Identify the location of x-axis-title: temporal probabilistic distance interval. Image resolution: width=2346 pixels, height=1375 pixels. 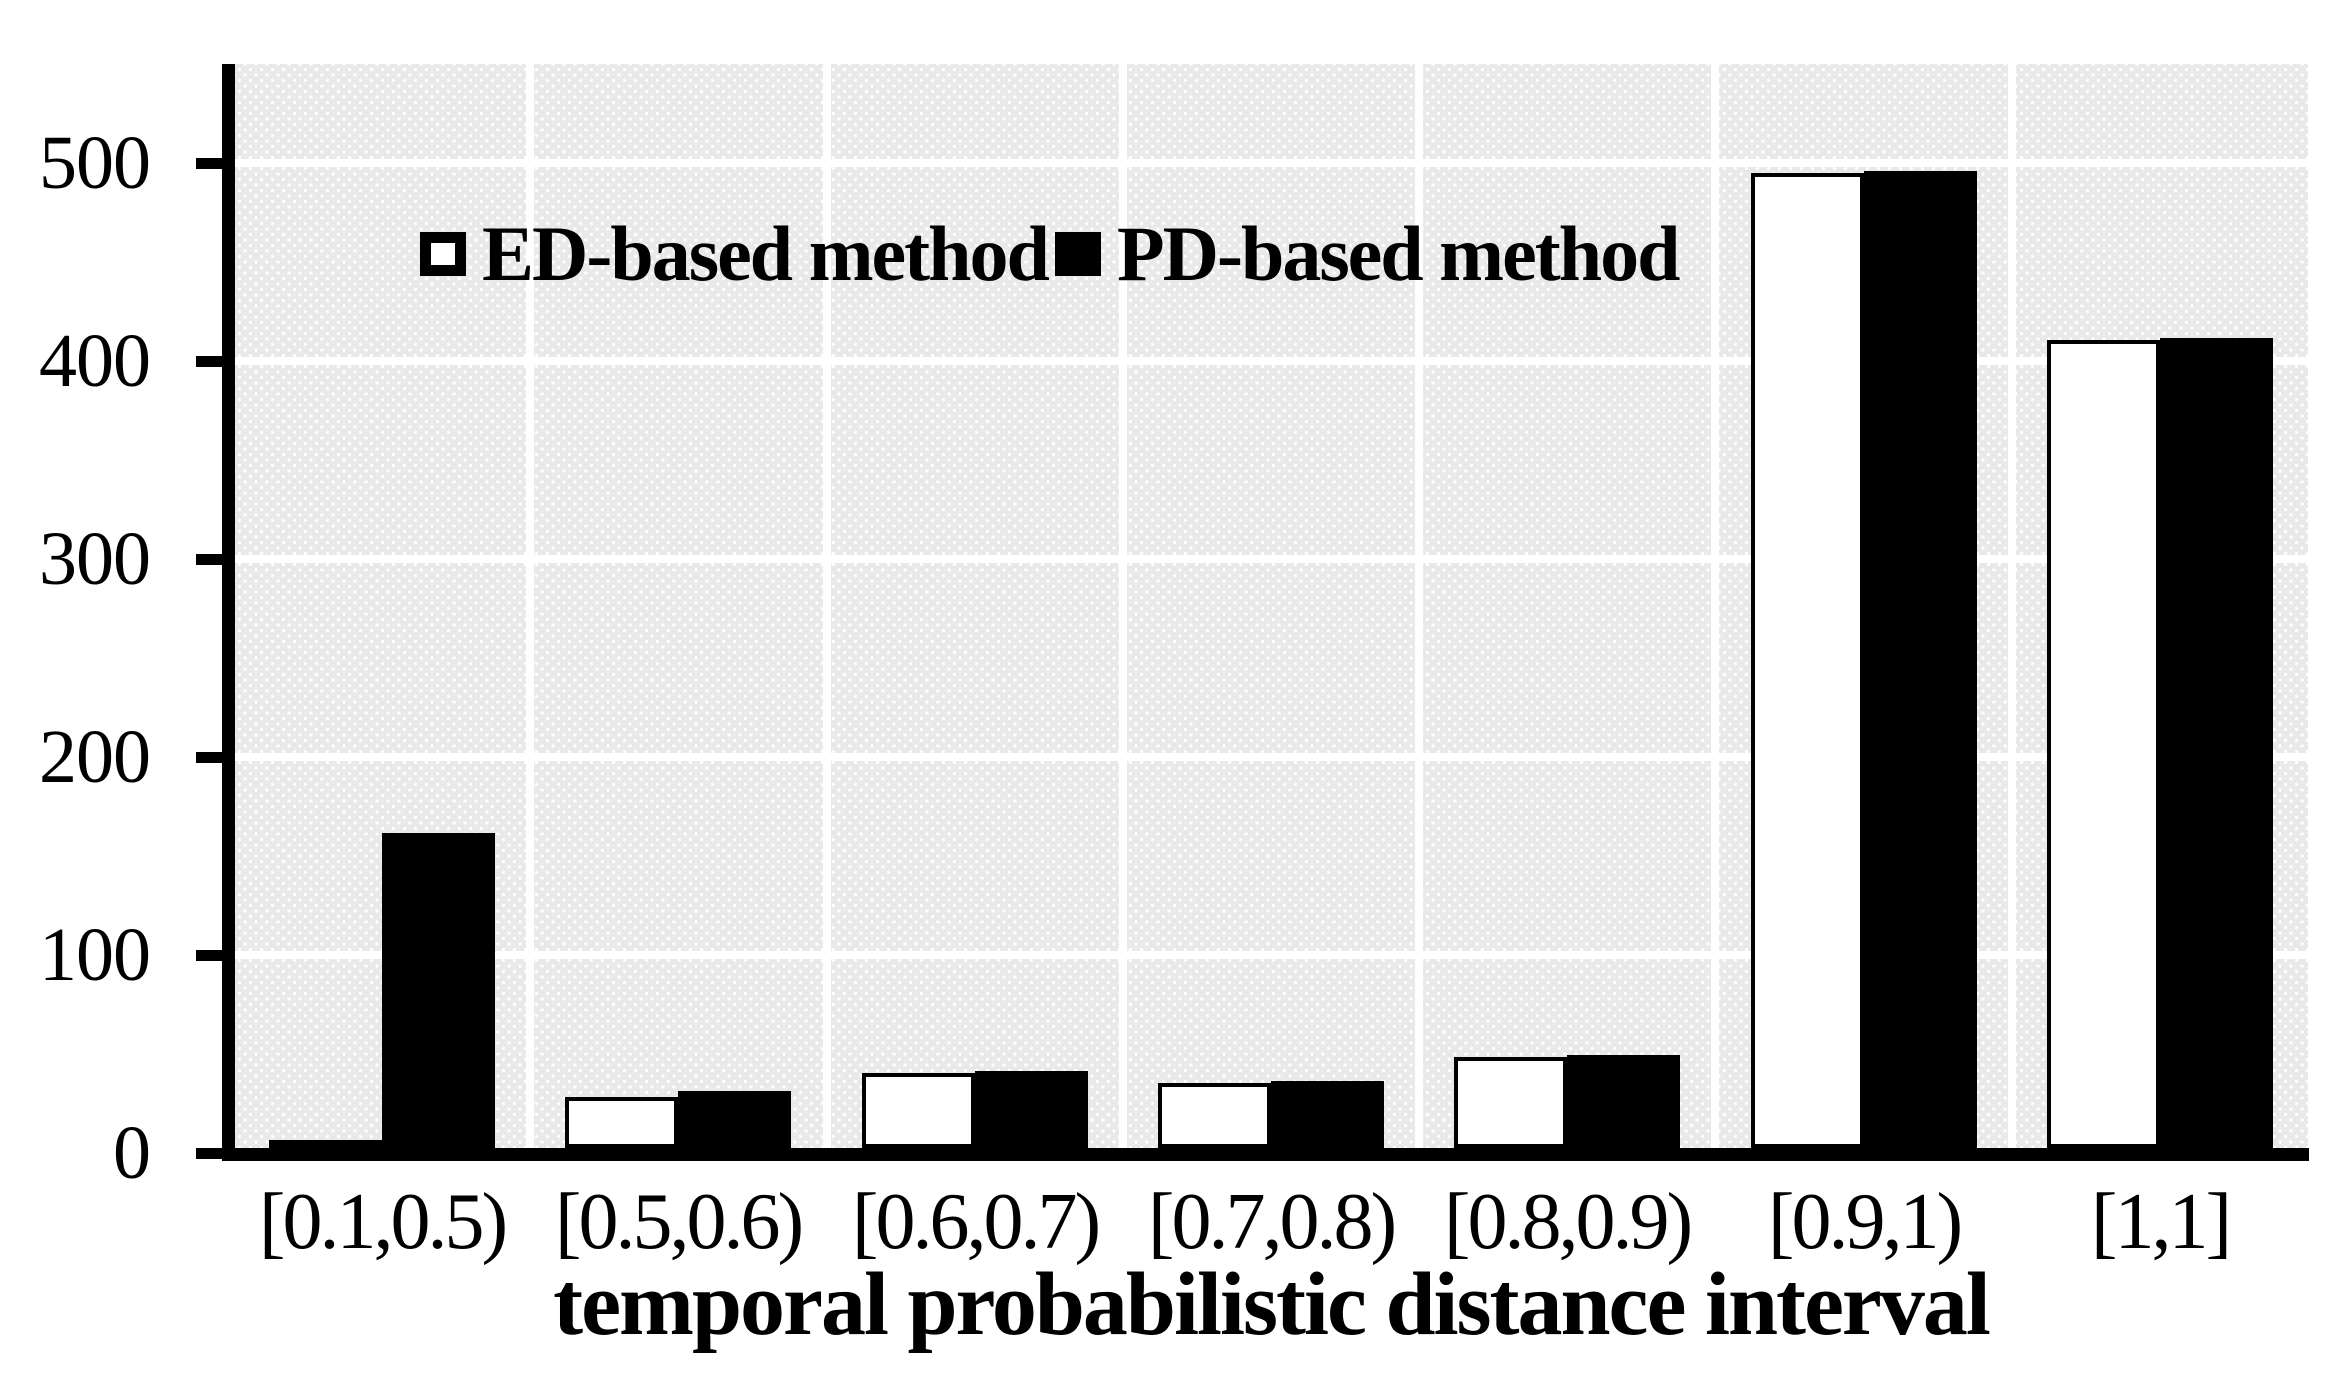
(1272, 1304).